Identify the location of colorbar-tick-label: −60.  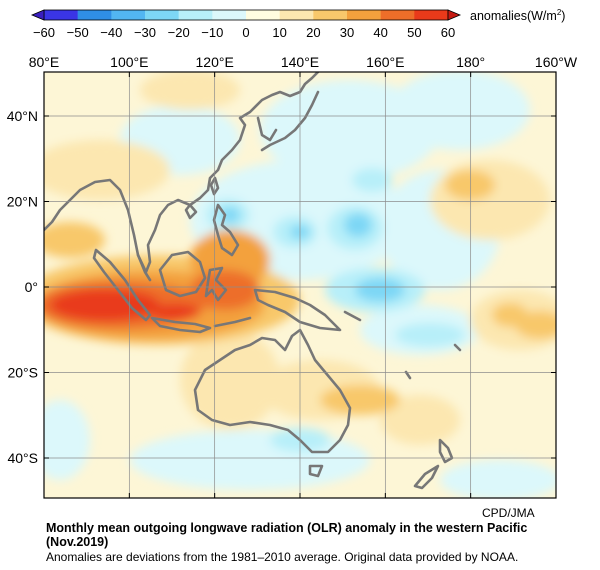
(44, 32).